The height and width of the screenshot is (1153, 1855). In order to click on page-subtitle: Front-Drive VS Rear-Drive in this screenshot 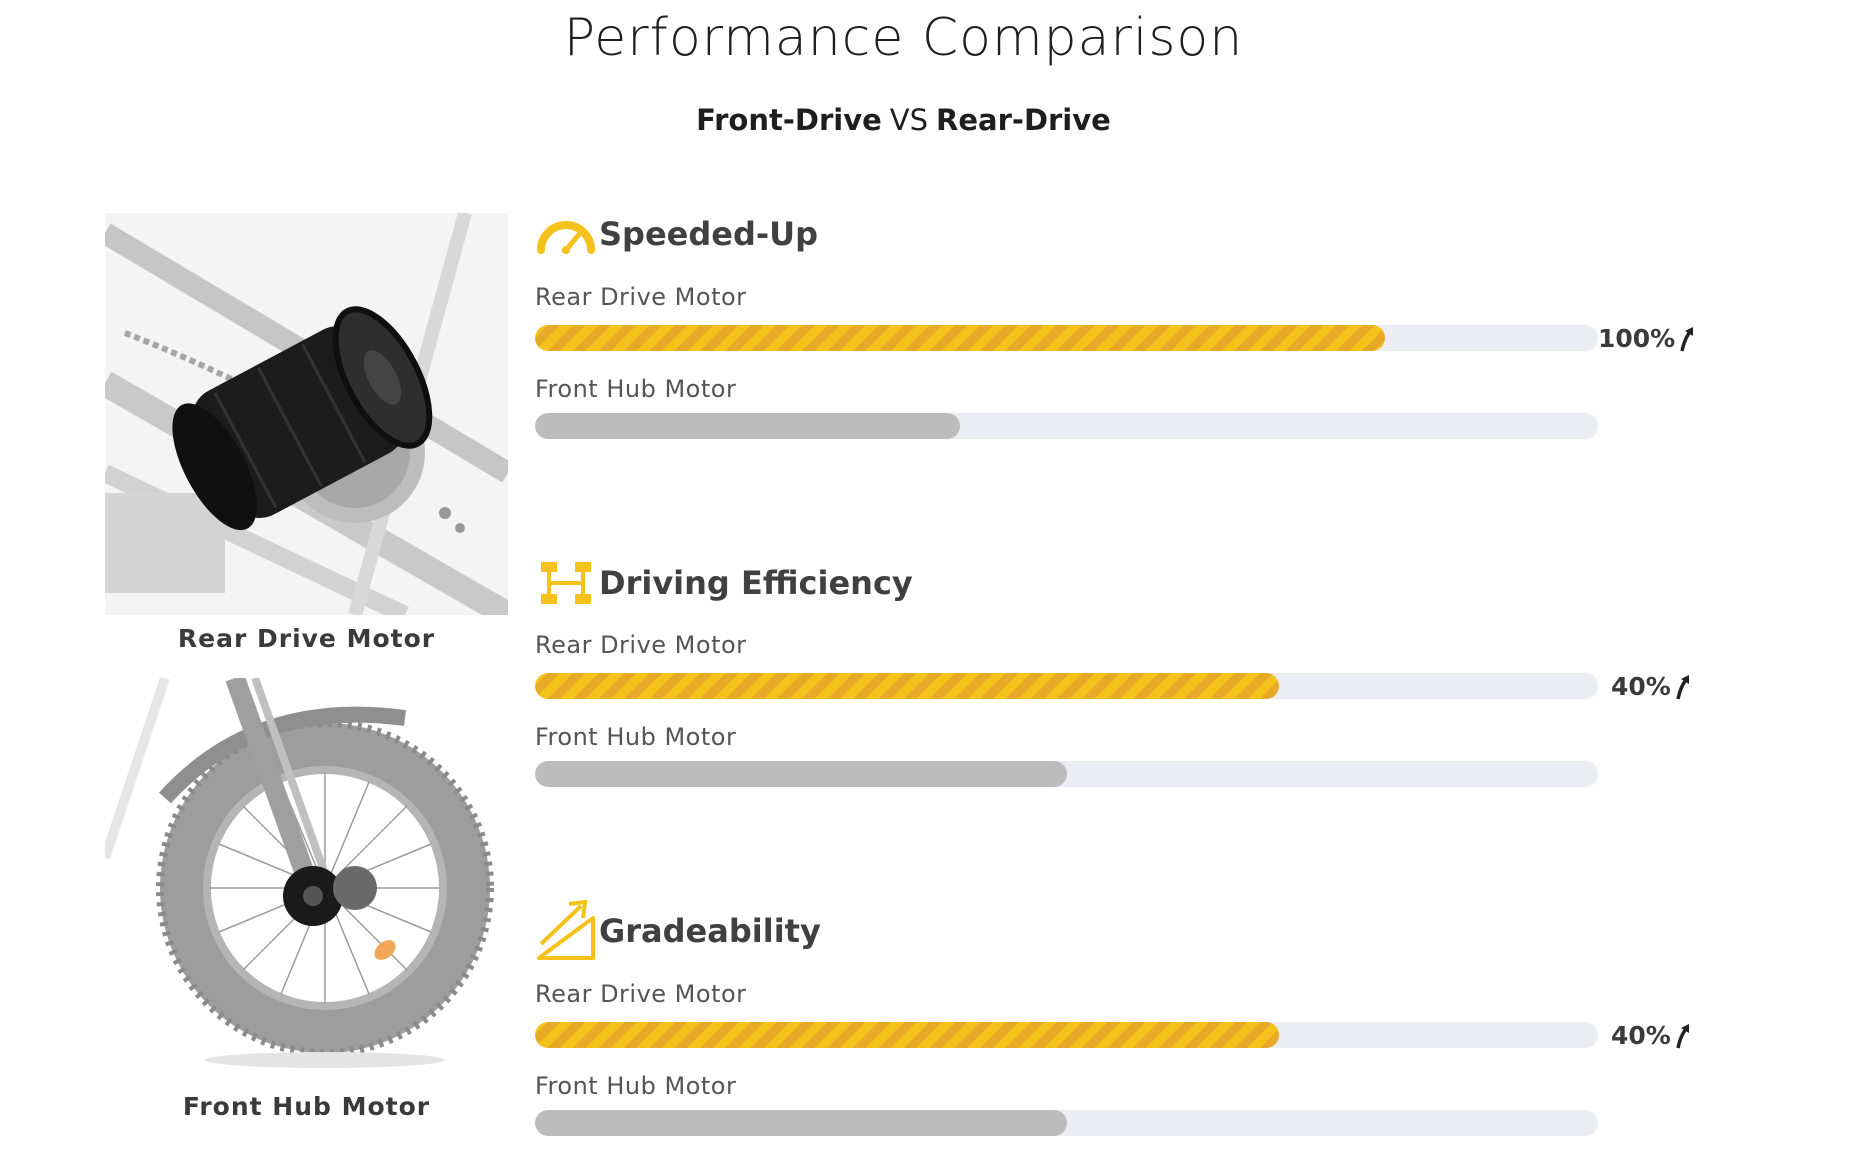, I will do `click(903, 120)`.